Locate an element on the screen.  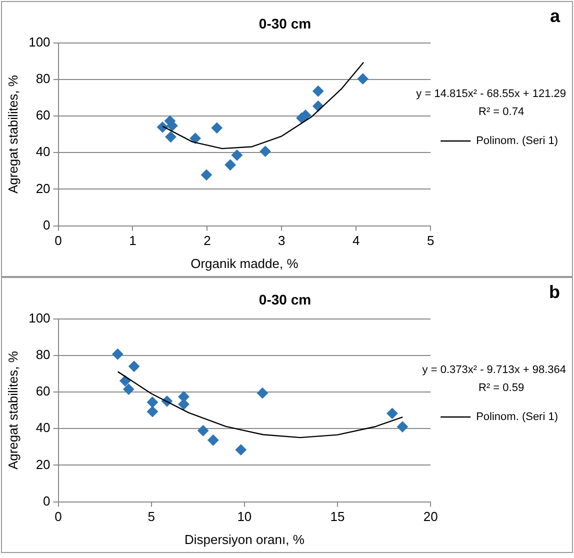
text: R² = 0.59 is located at coordinates (501, 388).